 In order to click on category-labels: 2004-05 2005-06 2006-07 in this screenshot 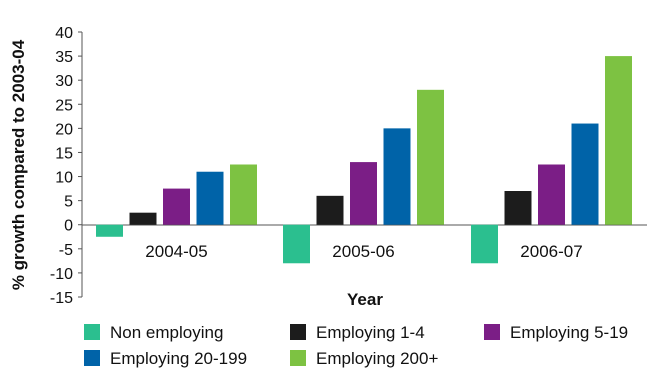, I will do `click(363, 251)`.